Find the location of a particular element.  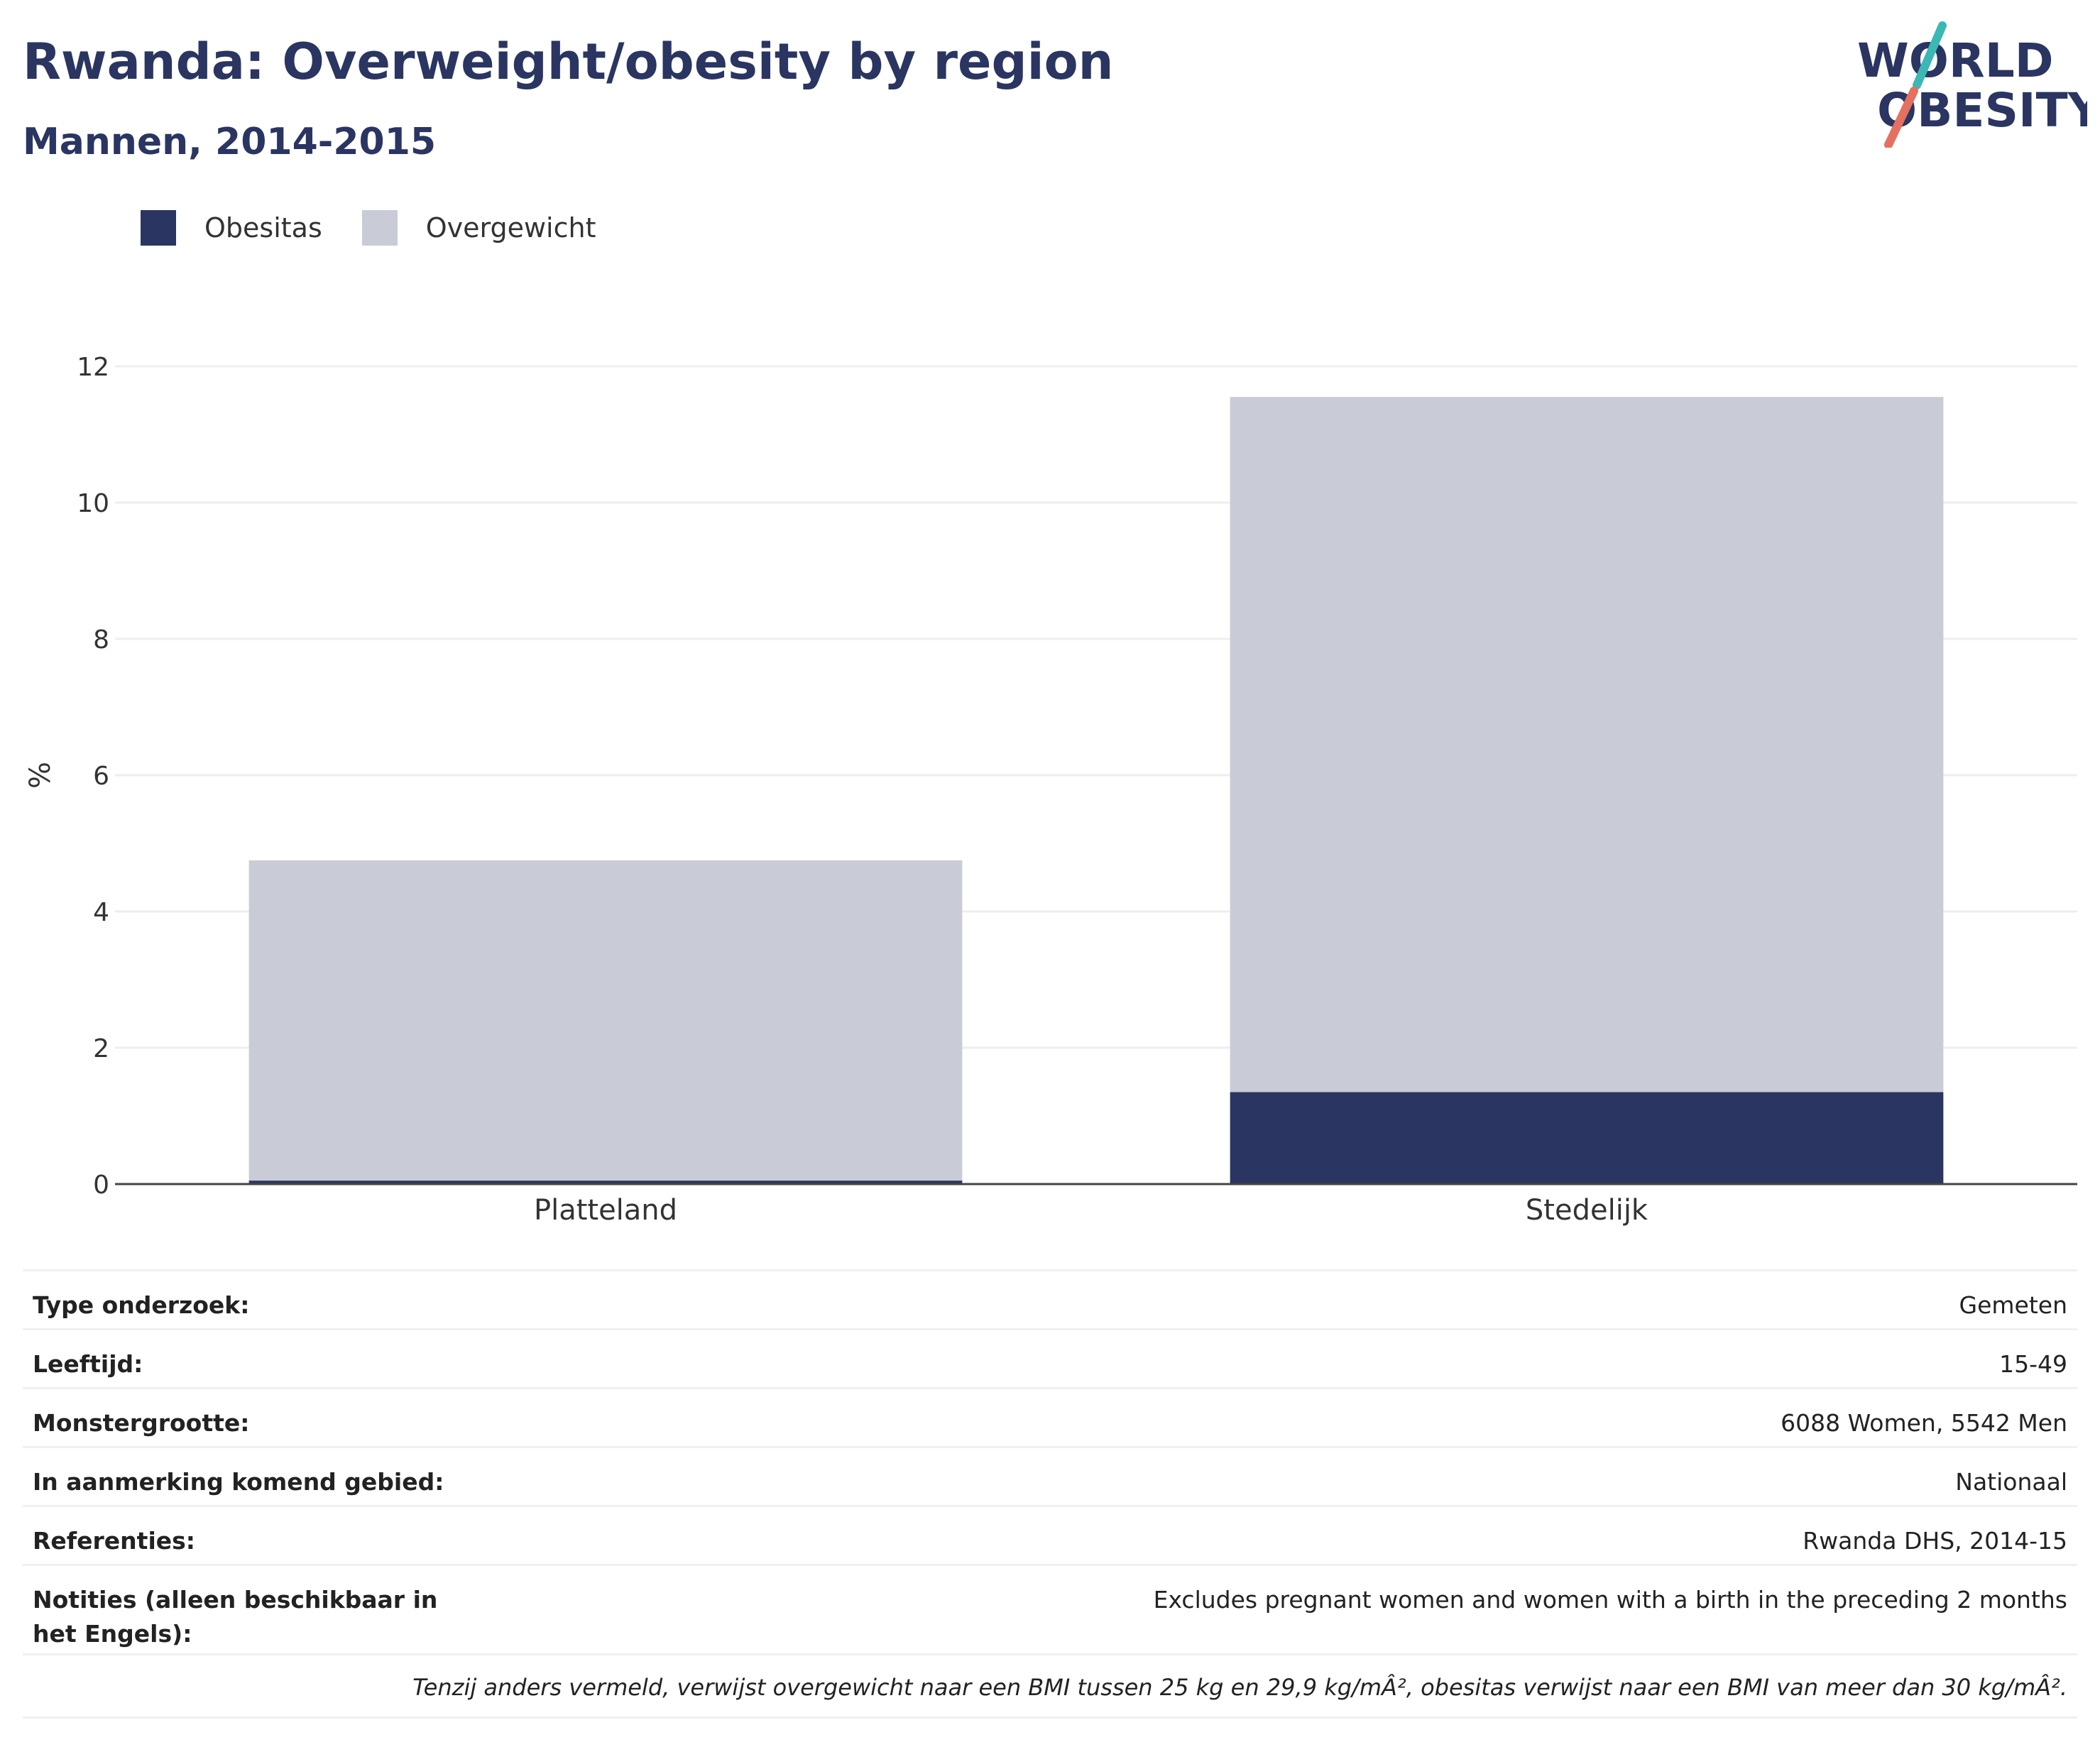

page-subtitle: Mannen, 2014-2015 is located at coordinates (230, 142).